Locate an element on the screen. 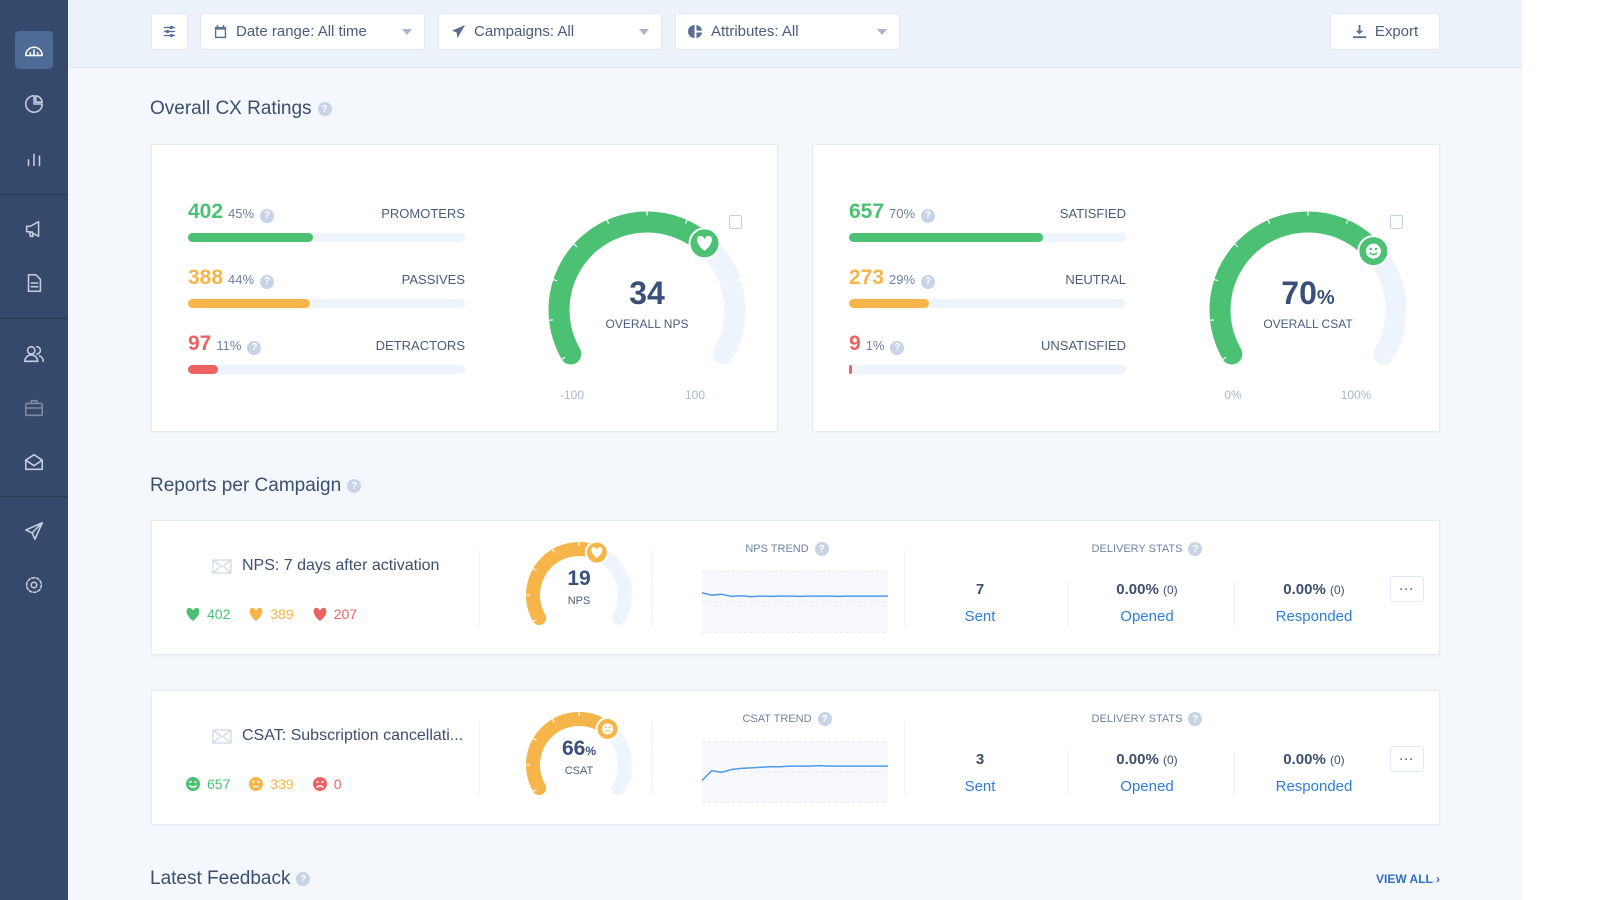 This screenshot has height=900, width=1600. gauge-min-label: -100 is located at coordinates (572, 395).